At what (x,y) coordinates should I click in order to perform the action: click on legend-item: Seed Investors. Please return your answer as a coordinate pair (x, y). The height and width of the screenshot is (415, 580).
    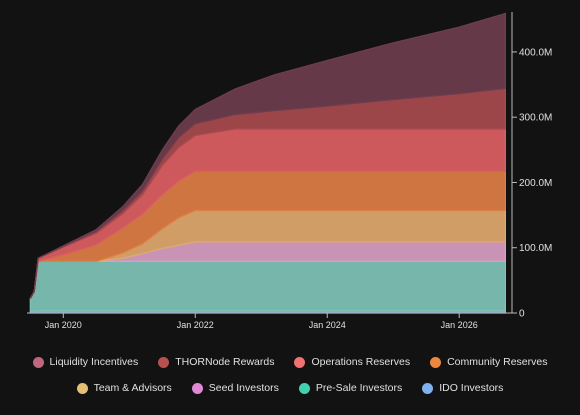
    Looking at the image, I should click on (235, 388).